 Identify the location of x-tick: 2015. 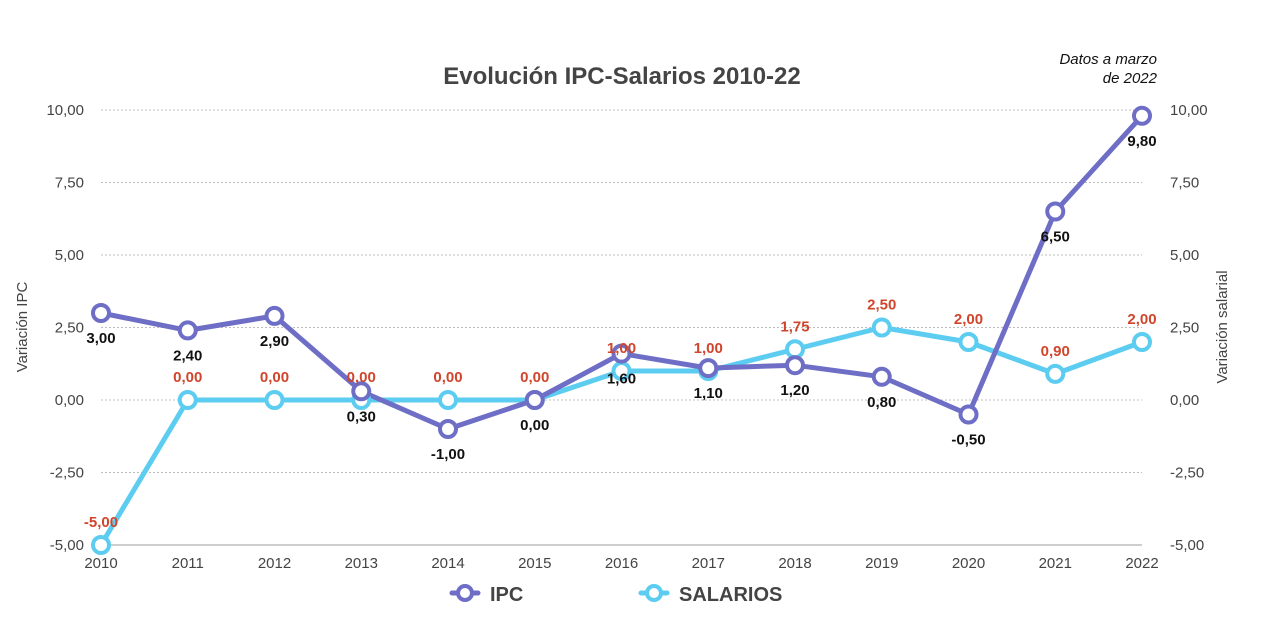
(534, 563).